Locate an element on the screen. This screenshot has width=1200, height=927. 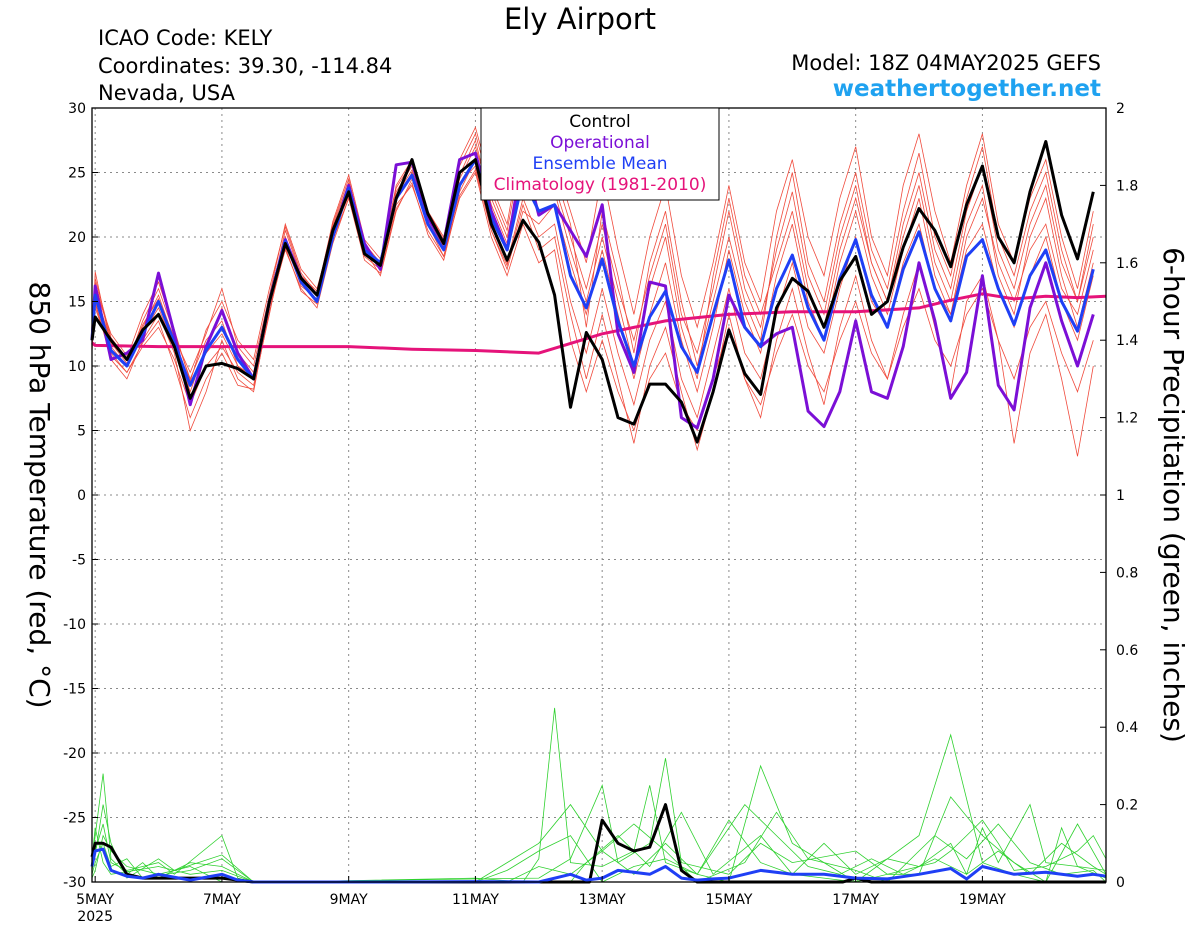
location: Nevada, USA is located at coordinates (166, 93).